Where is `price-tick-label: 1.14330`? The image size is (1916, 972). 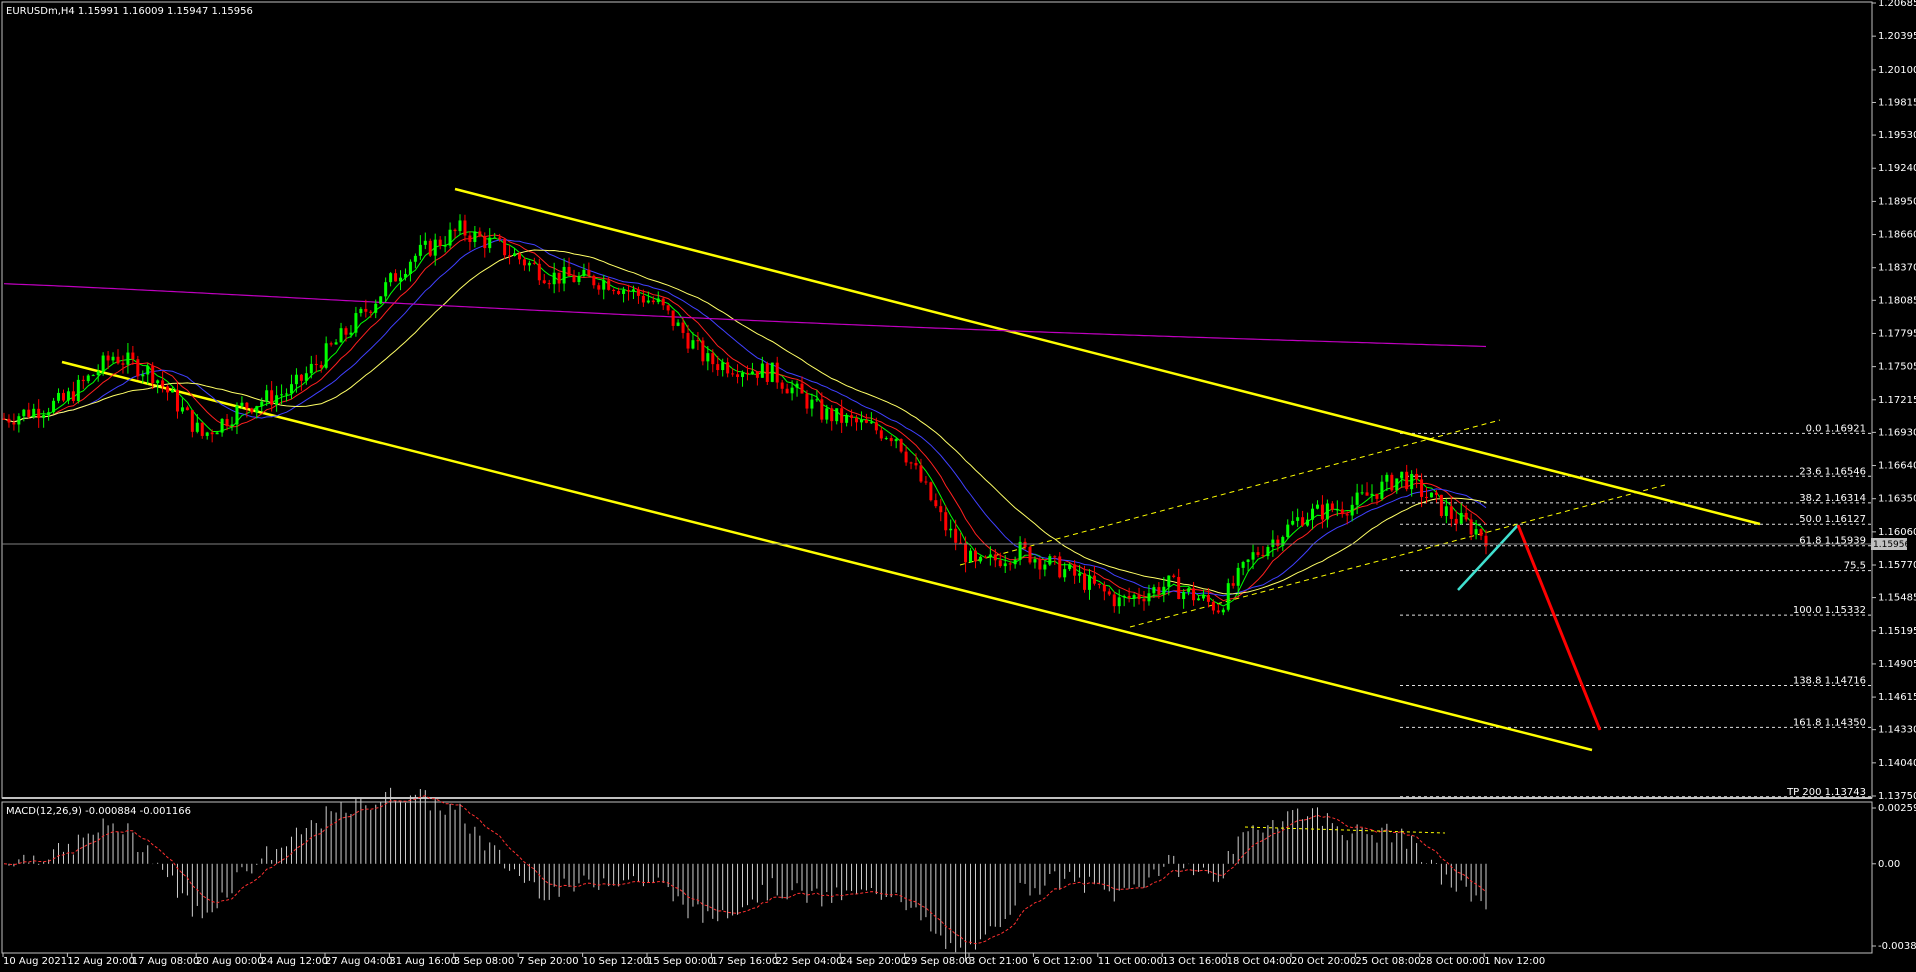 price-tick-label: 1.14330 is located at coordinates (1897, 730).